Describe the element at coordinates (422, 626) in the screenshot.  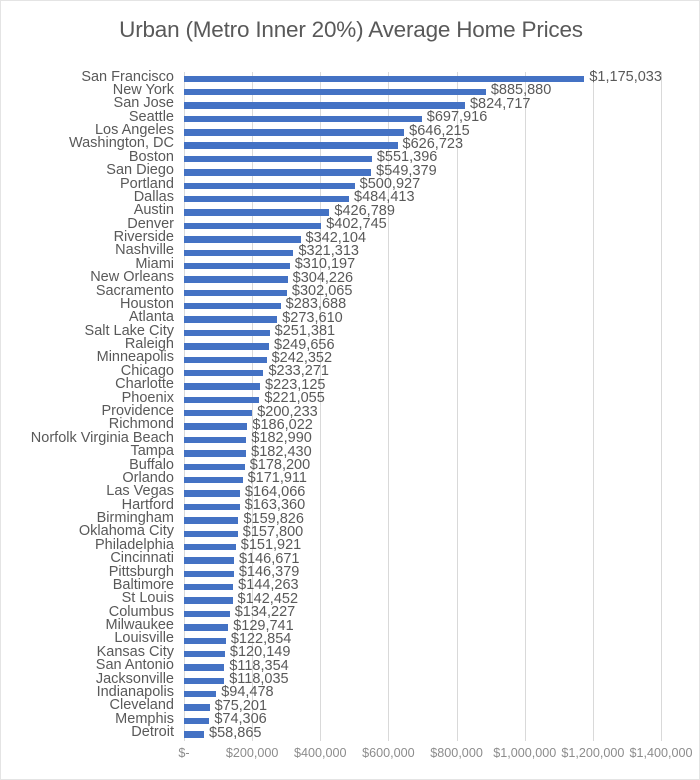
I see `bar-row: $129,741` at that location.